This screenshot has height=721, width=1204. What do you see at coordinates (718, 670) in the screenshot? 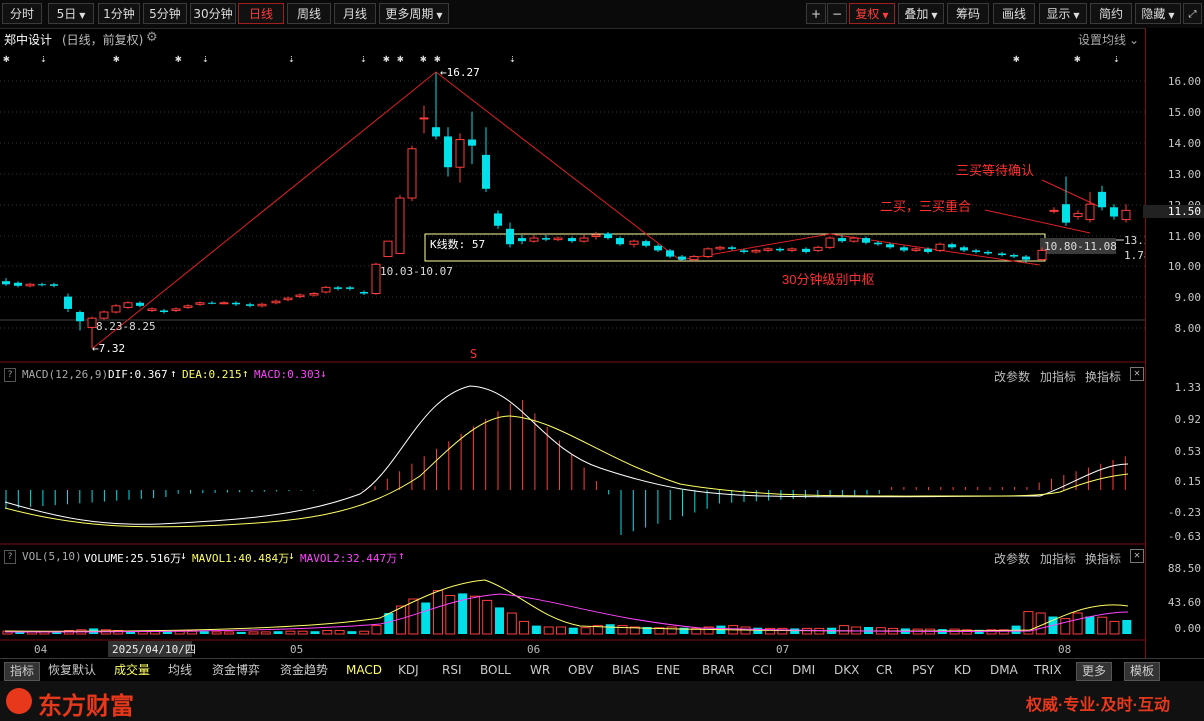
I see `tab-14: BRAR` at bounding box center [718, 670].